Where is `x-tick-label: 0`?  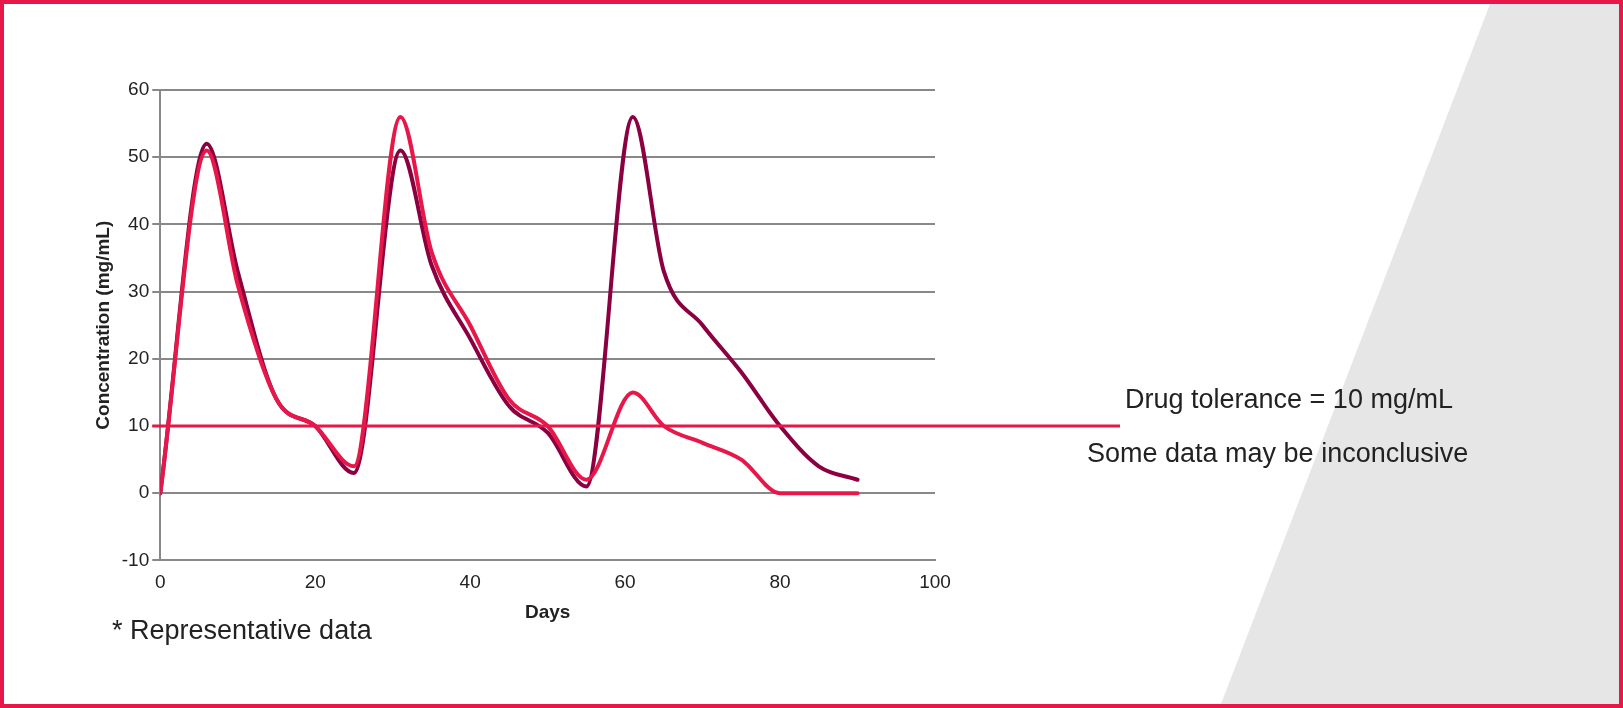 x-tick-label: 0 is located at coordinates (160, 582).